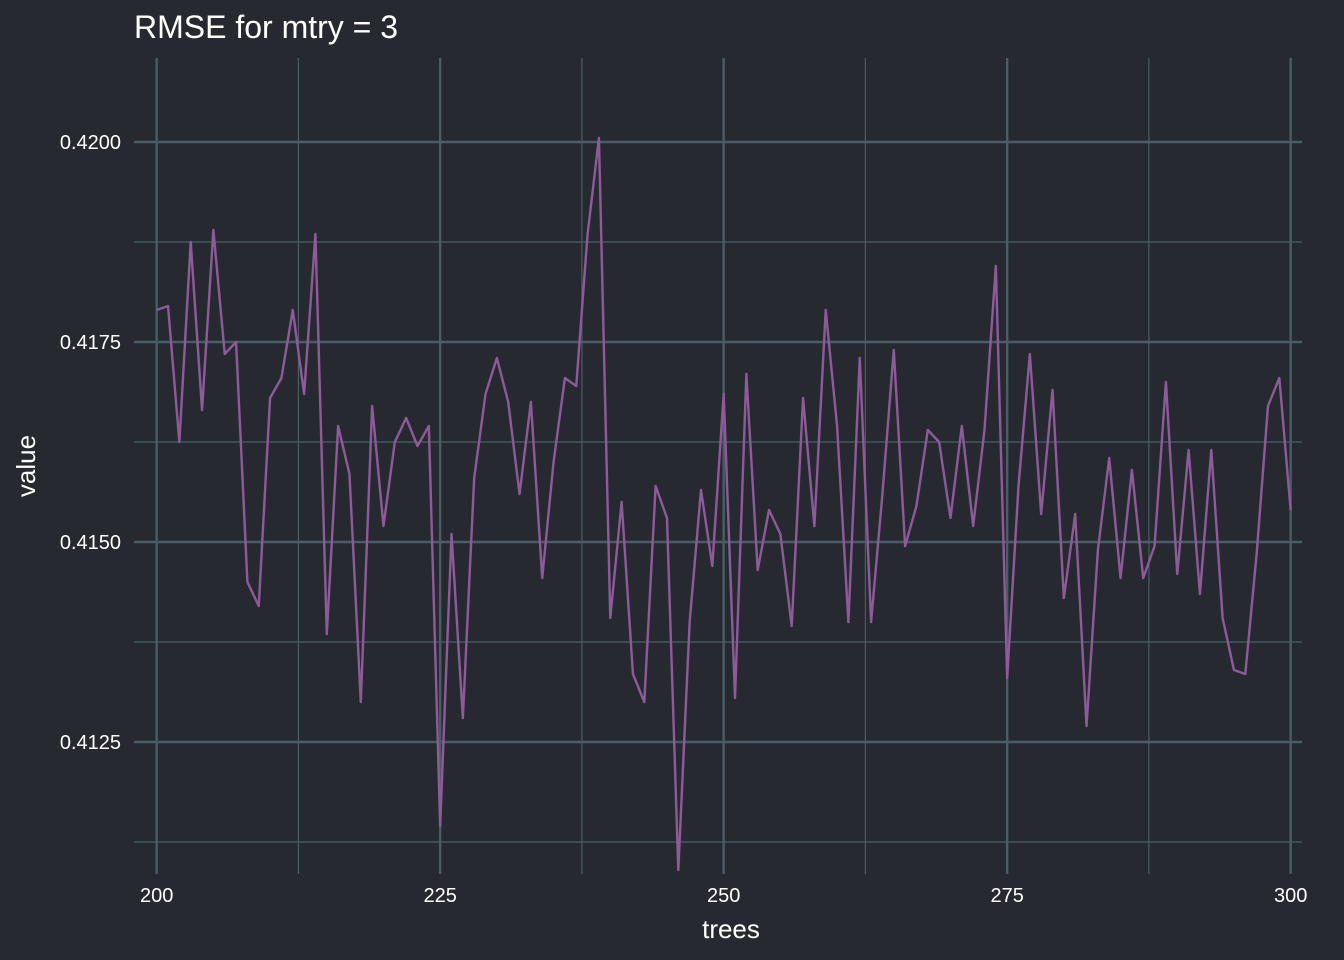 The width and height of the screenshot is (1344, 960). What do you see at coordinates (1290, 896) in the screenshot?
I see `x-tick-label: 300` at bounding box center [1290, 896].